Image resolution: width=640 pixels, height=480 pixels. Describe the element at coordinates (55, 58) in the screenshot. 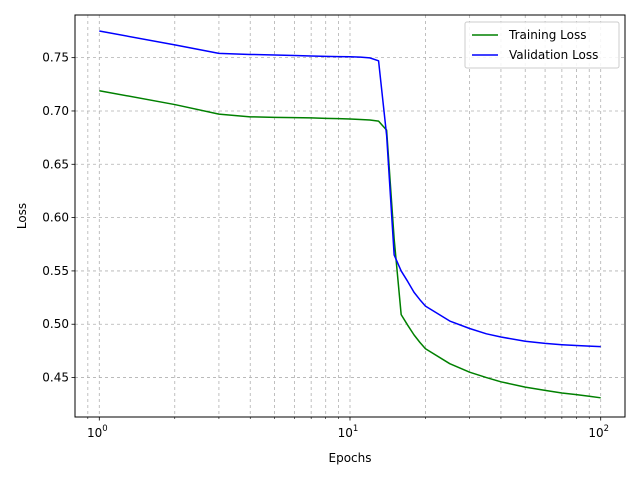

I see `y-tick-label: 0.75` at that location.